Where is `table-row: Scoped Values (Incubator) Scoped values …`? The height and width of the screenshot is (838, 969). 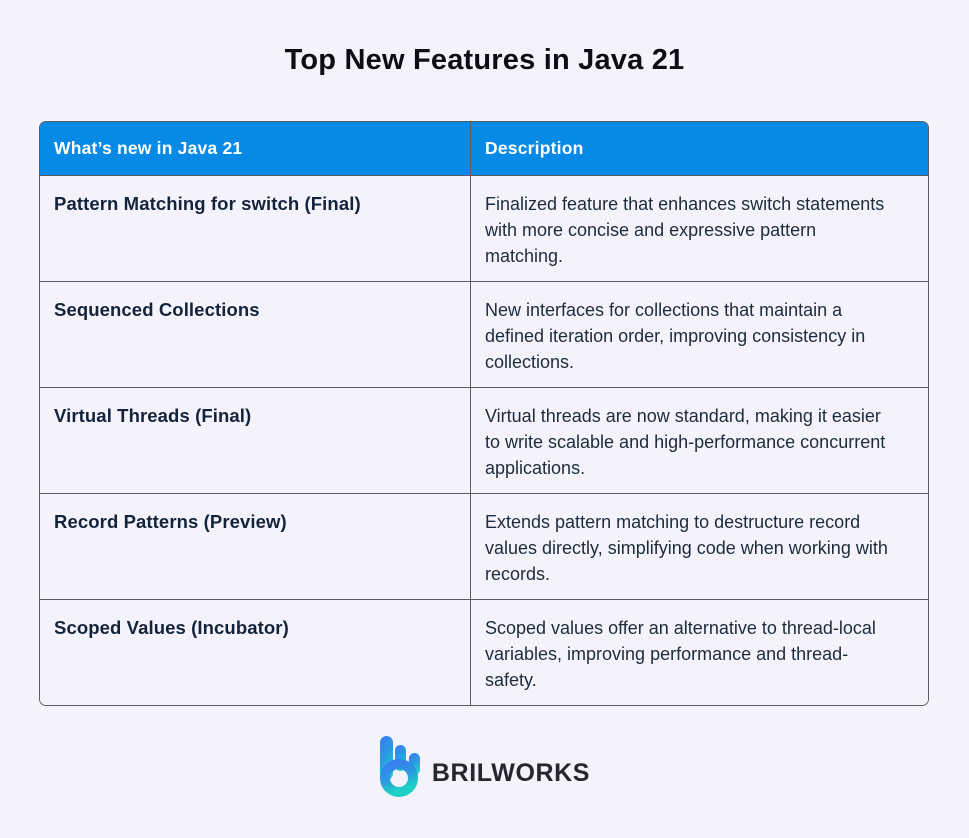 table-row: Scoped Values (Incubator) Scoped values … is located at coordinates (484, 652).